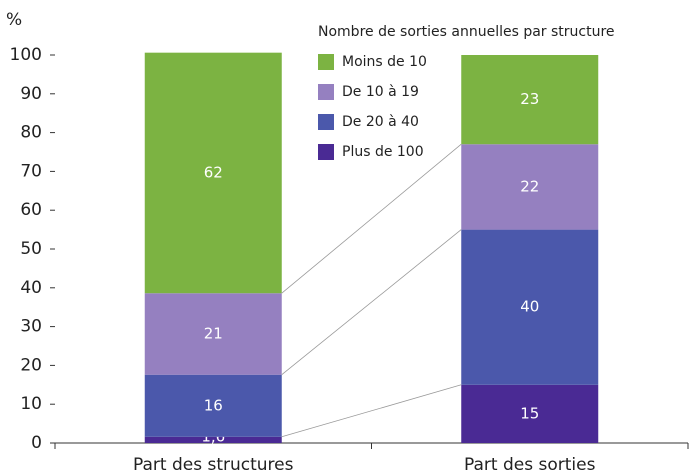 This screenshot has width=689, height=474. What do you see at coordinates (384, 62) in the screenshot?
I see `legend-label: Moins de 10` at bounding box center [384, 62].